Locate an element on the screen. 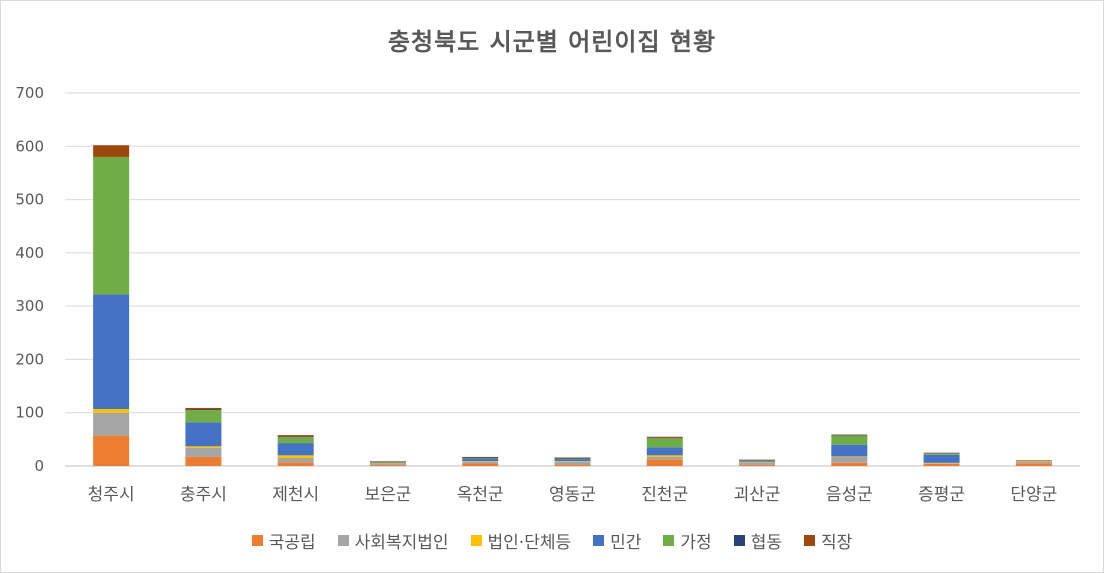 The image size is (1104, 573). y-tick-label: 500 is located at coordinates (29, 200).